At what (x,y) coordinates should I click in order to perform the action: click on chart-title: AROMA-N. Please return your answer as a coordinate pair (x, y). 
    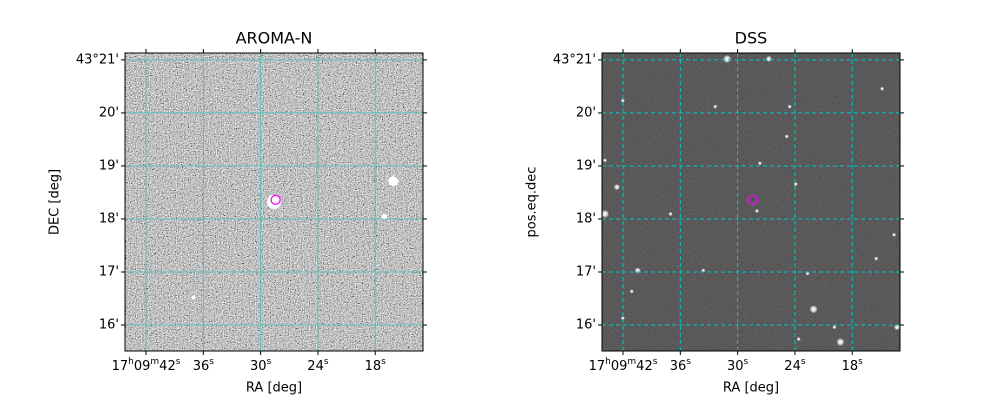
    Looking at the image, I should click on (274, 38).